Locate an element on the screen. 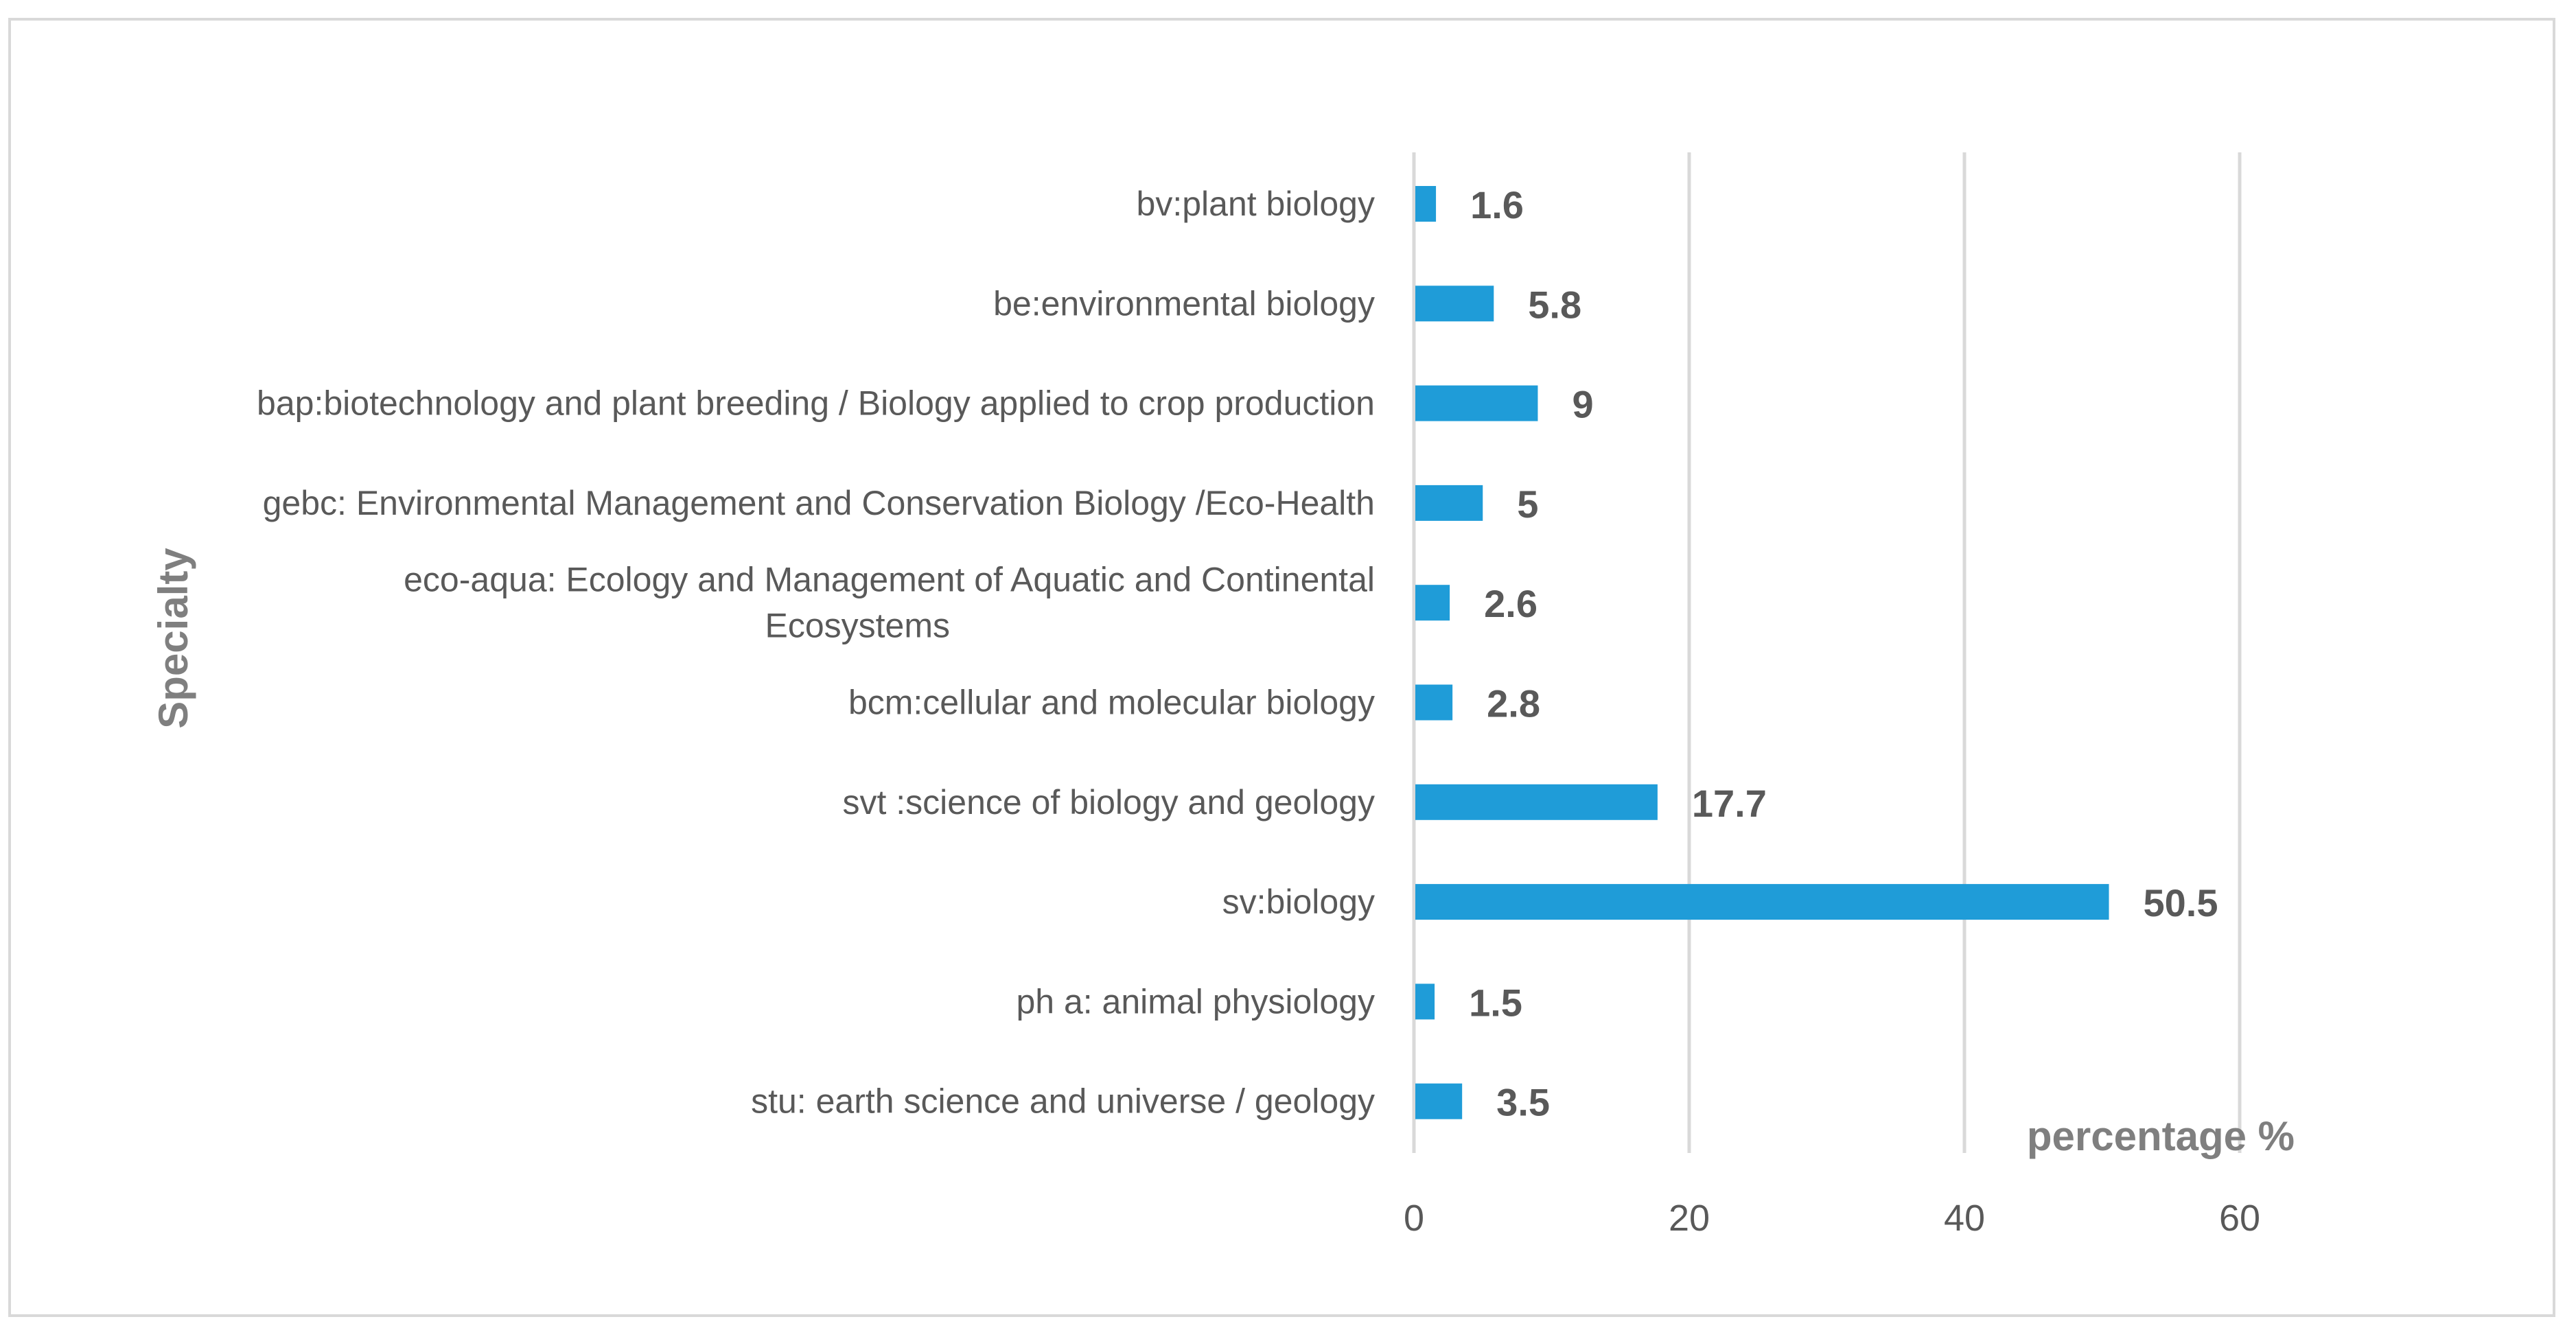 Image resolution: width=2576 pixels, height=1328 pixels. data-label: 5.8 is located at coordinates (1554, 304).